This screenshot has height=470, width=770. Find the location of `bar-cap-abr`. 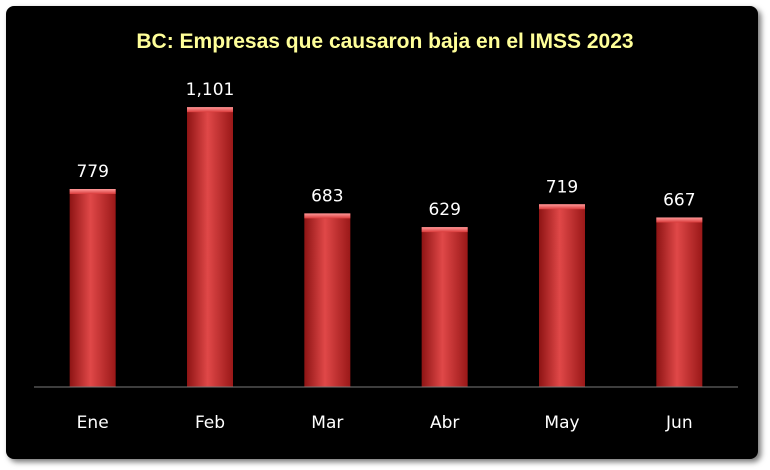

bar-cap-abr is located at coordinates (444, 230).